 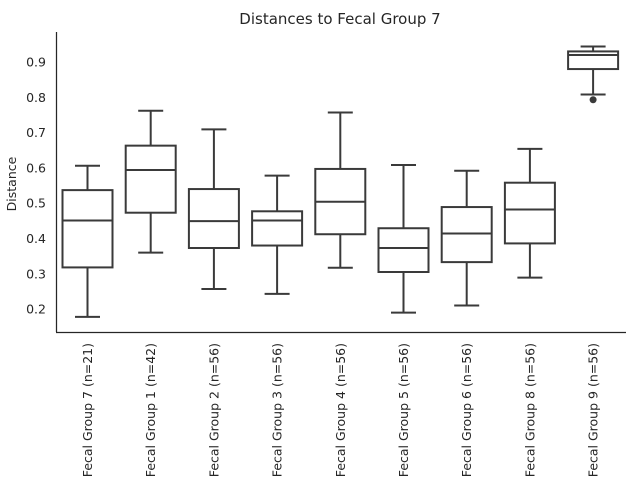 What do you see at coordinates (593, 410) in the screenshot?
I see `x-tick-label: Fecal Group 9 (n=56)` at bounding box center [593, 410].